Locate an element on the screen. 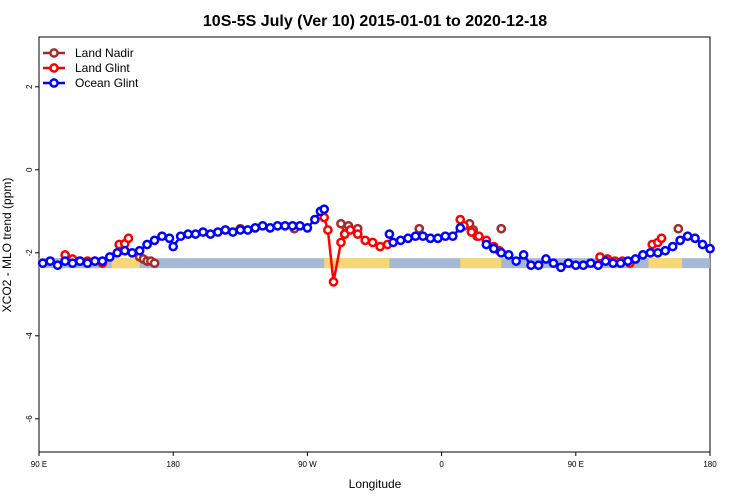  y-tick-label: 2 is located at coordinates (29, 86).